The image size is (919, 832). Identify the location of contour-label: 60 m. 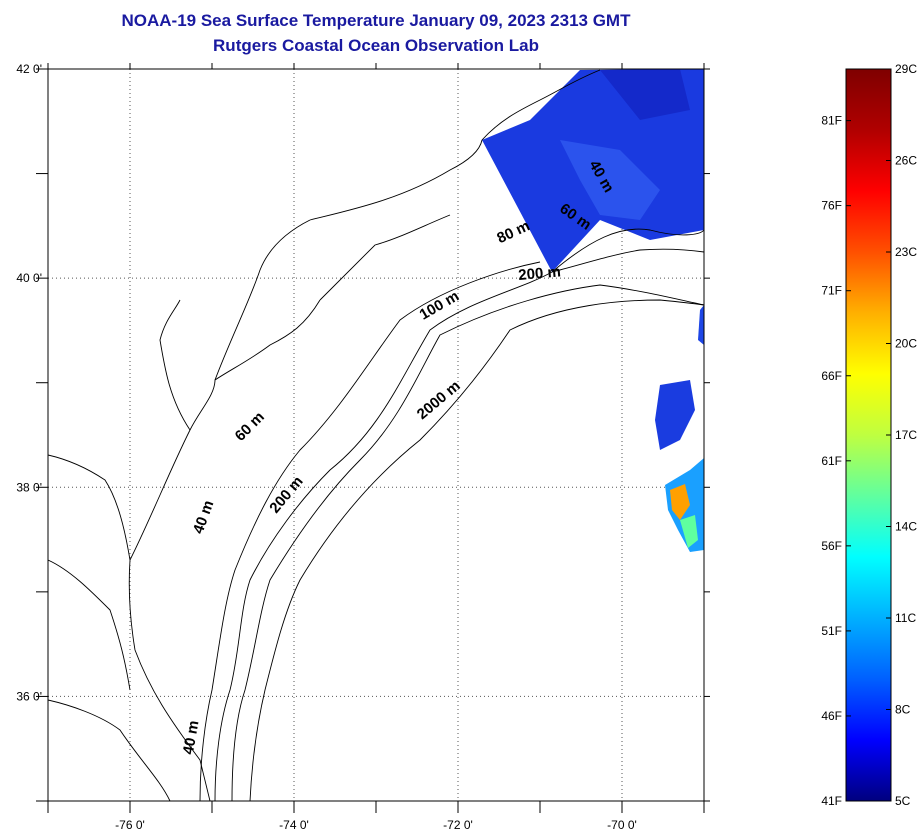
(250, 426).